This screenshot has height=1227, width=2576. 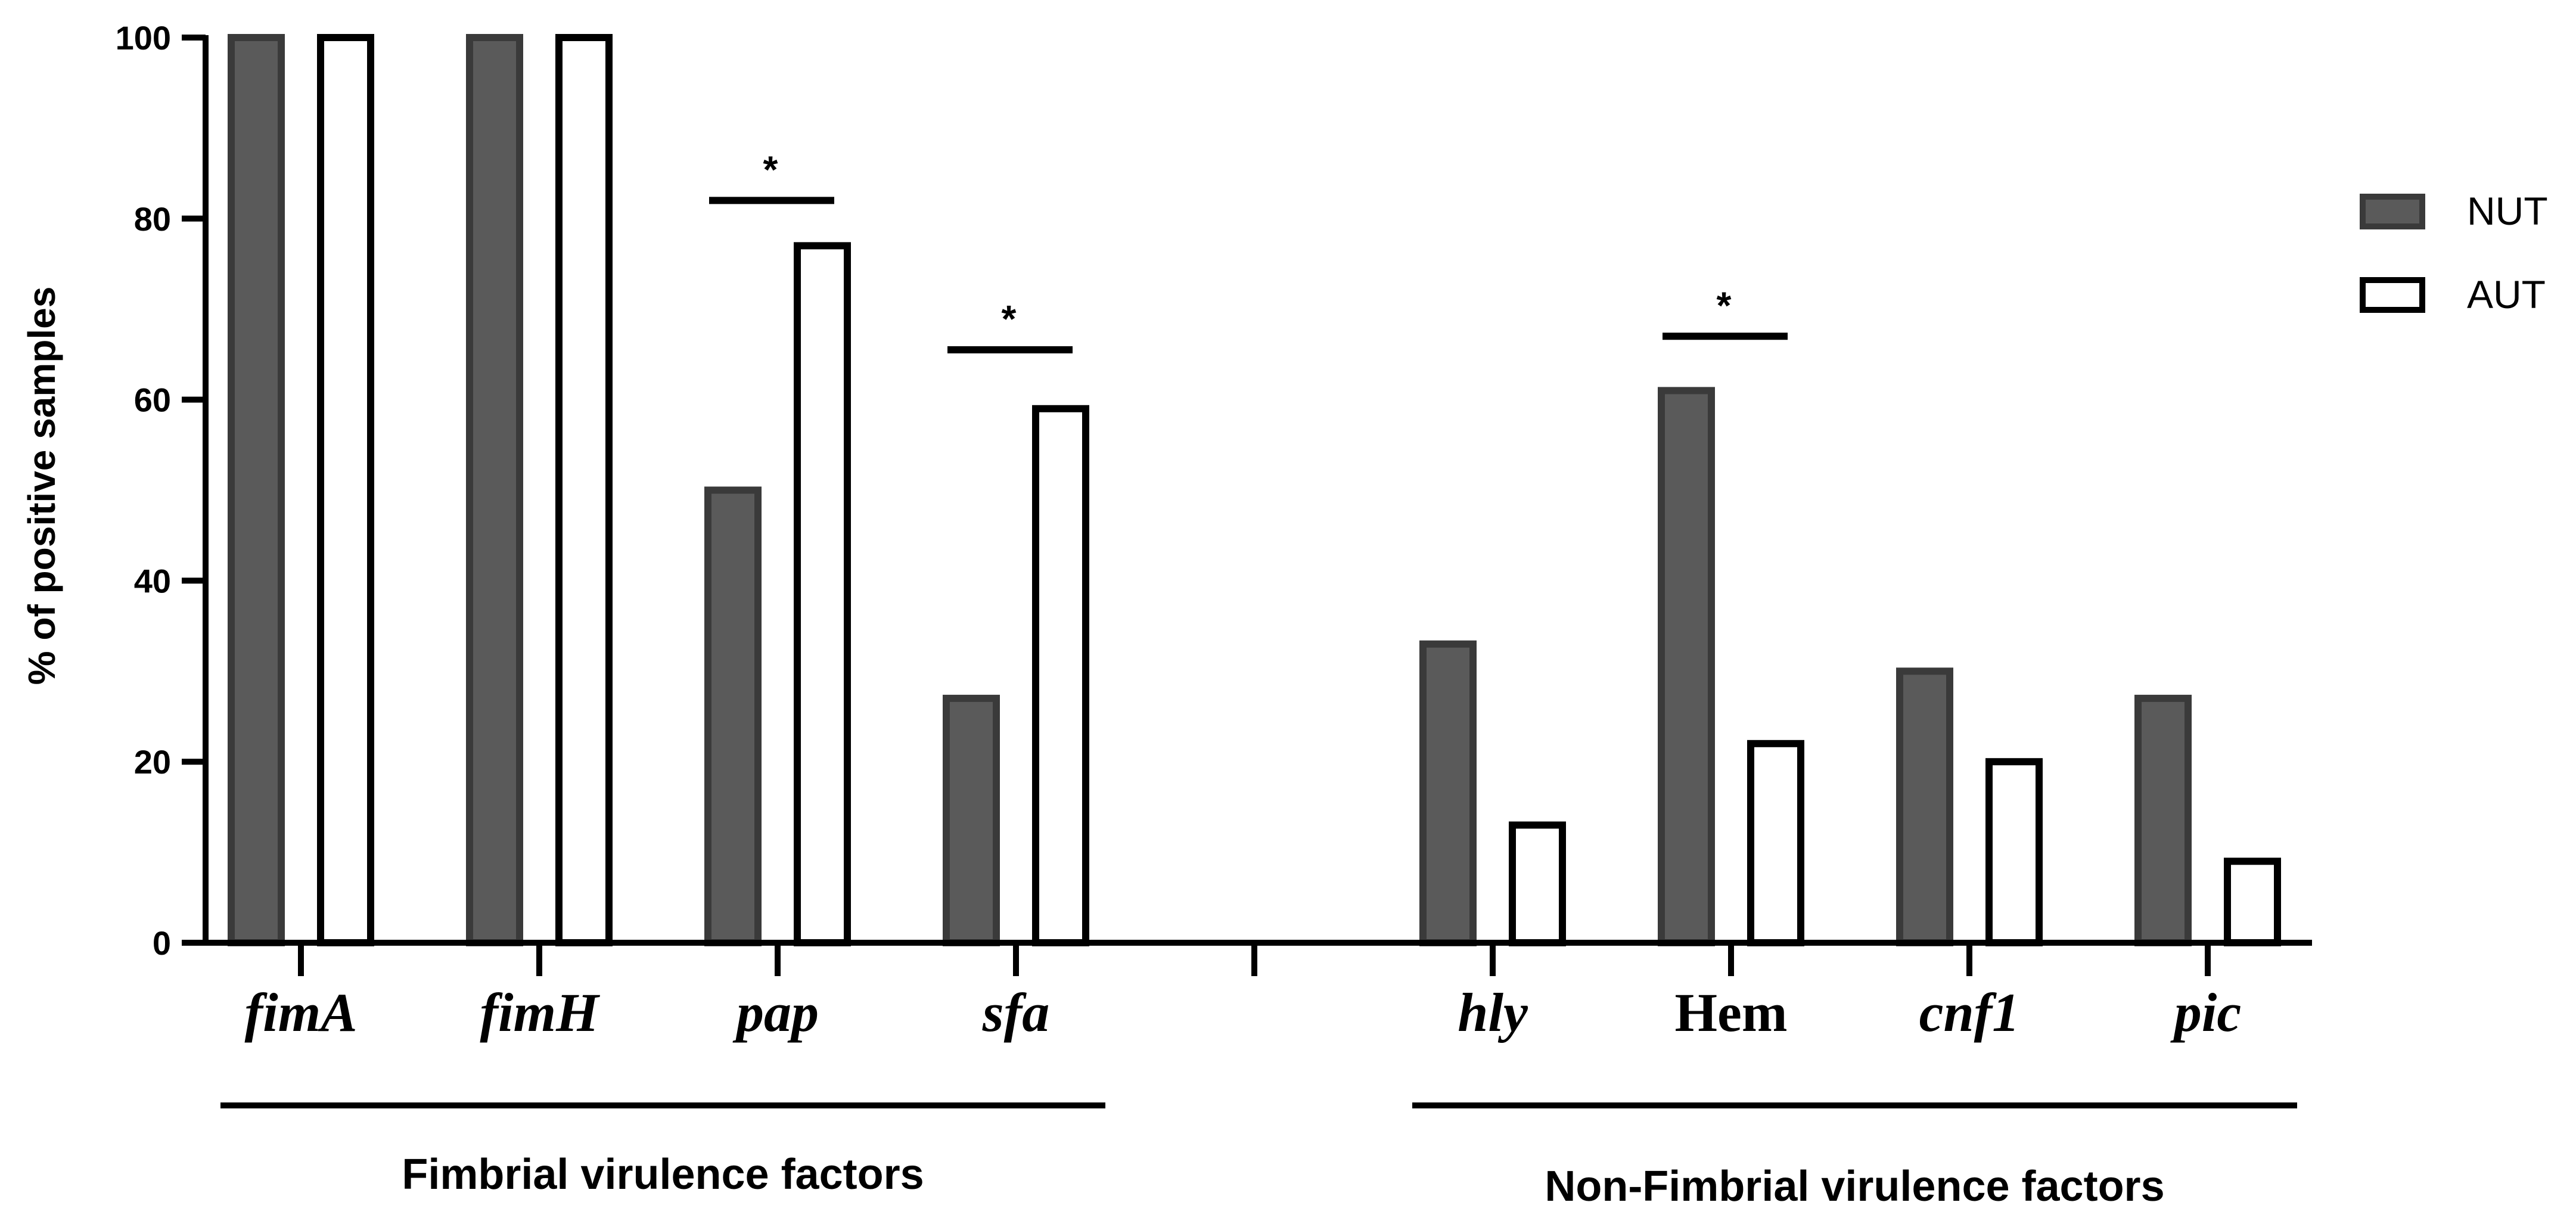 I want to click on bar-aut-pic, so click(x=2252, y=902).